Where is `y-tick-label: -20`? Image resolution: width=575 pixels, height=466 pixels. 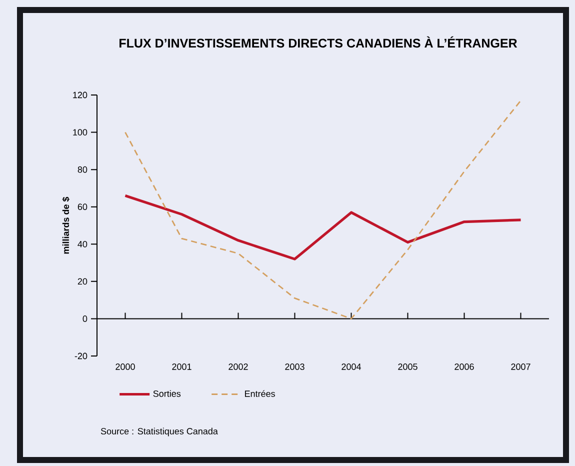 y-tick-label: -20 is located at coordinates (81, 356).